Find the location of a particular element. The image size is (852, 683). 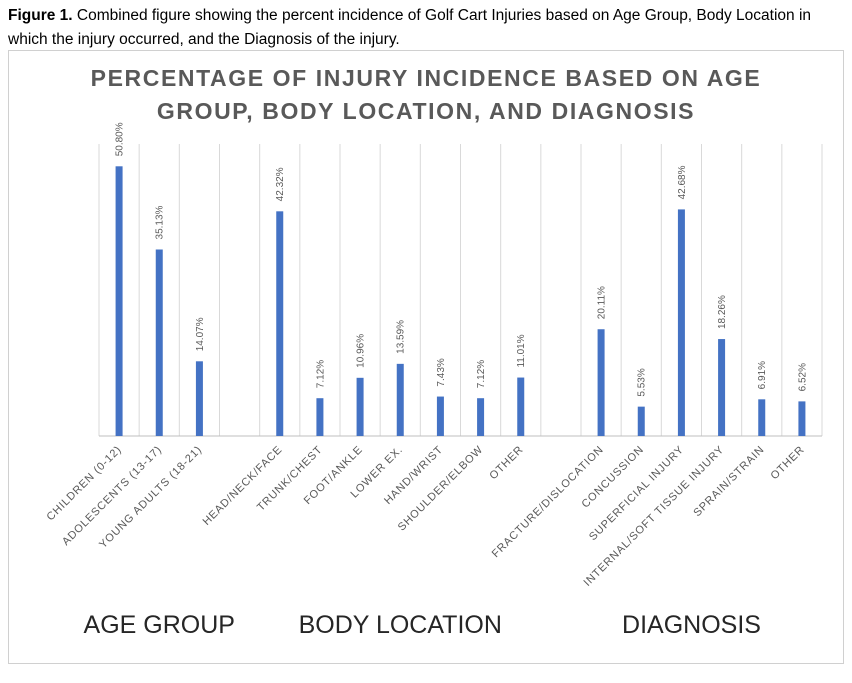

data-label: 35.13% is located at coordinates (160, 222).